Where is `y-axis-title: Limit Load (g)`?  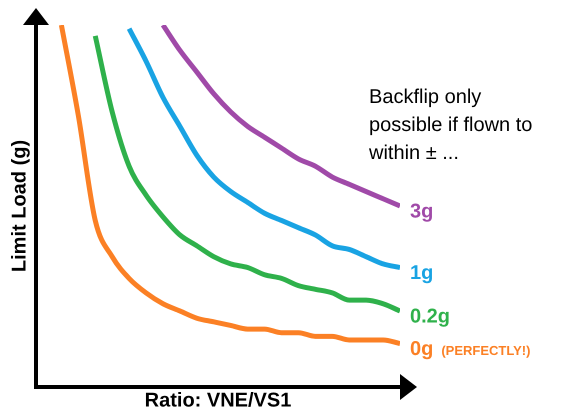 y-axis-title: Limit Load (g) is located at coordinates (19, 206).